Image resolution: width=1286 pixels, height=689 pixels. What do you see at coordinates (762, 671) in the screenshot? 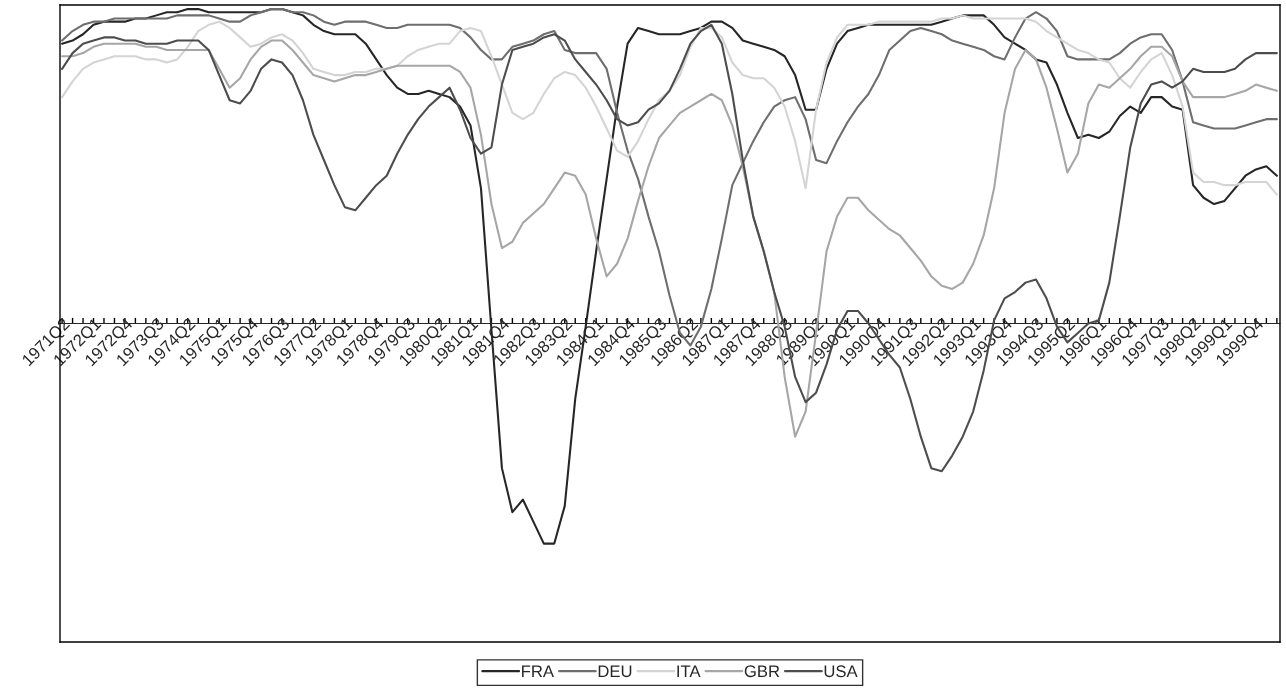
I see `legend-label: GBR` at bounding box center [762, 671].